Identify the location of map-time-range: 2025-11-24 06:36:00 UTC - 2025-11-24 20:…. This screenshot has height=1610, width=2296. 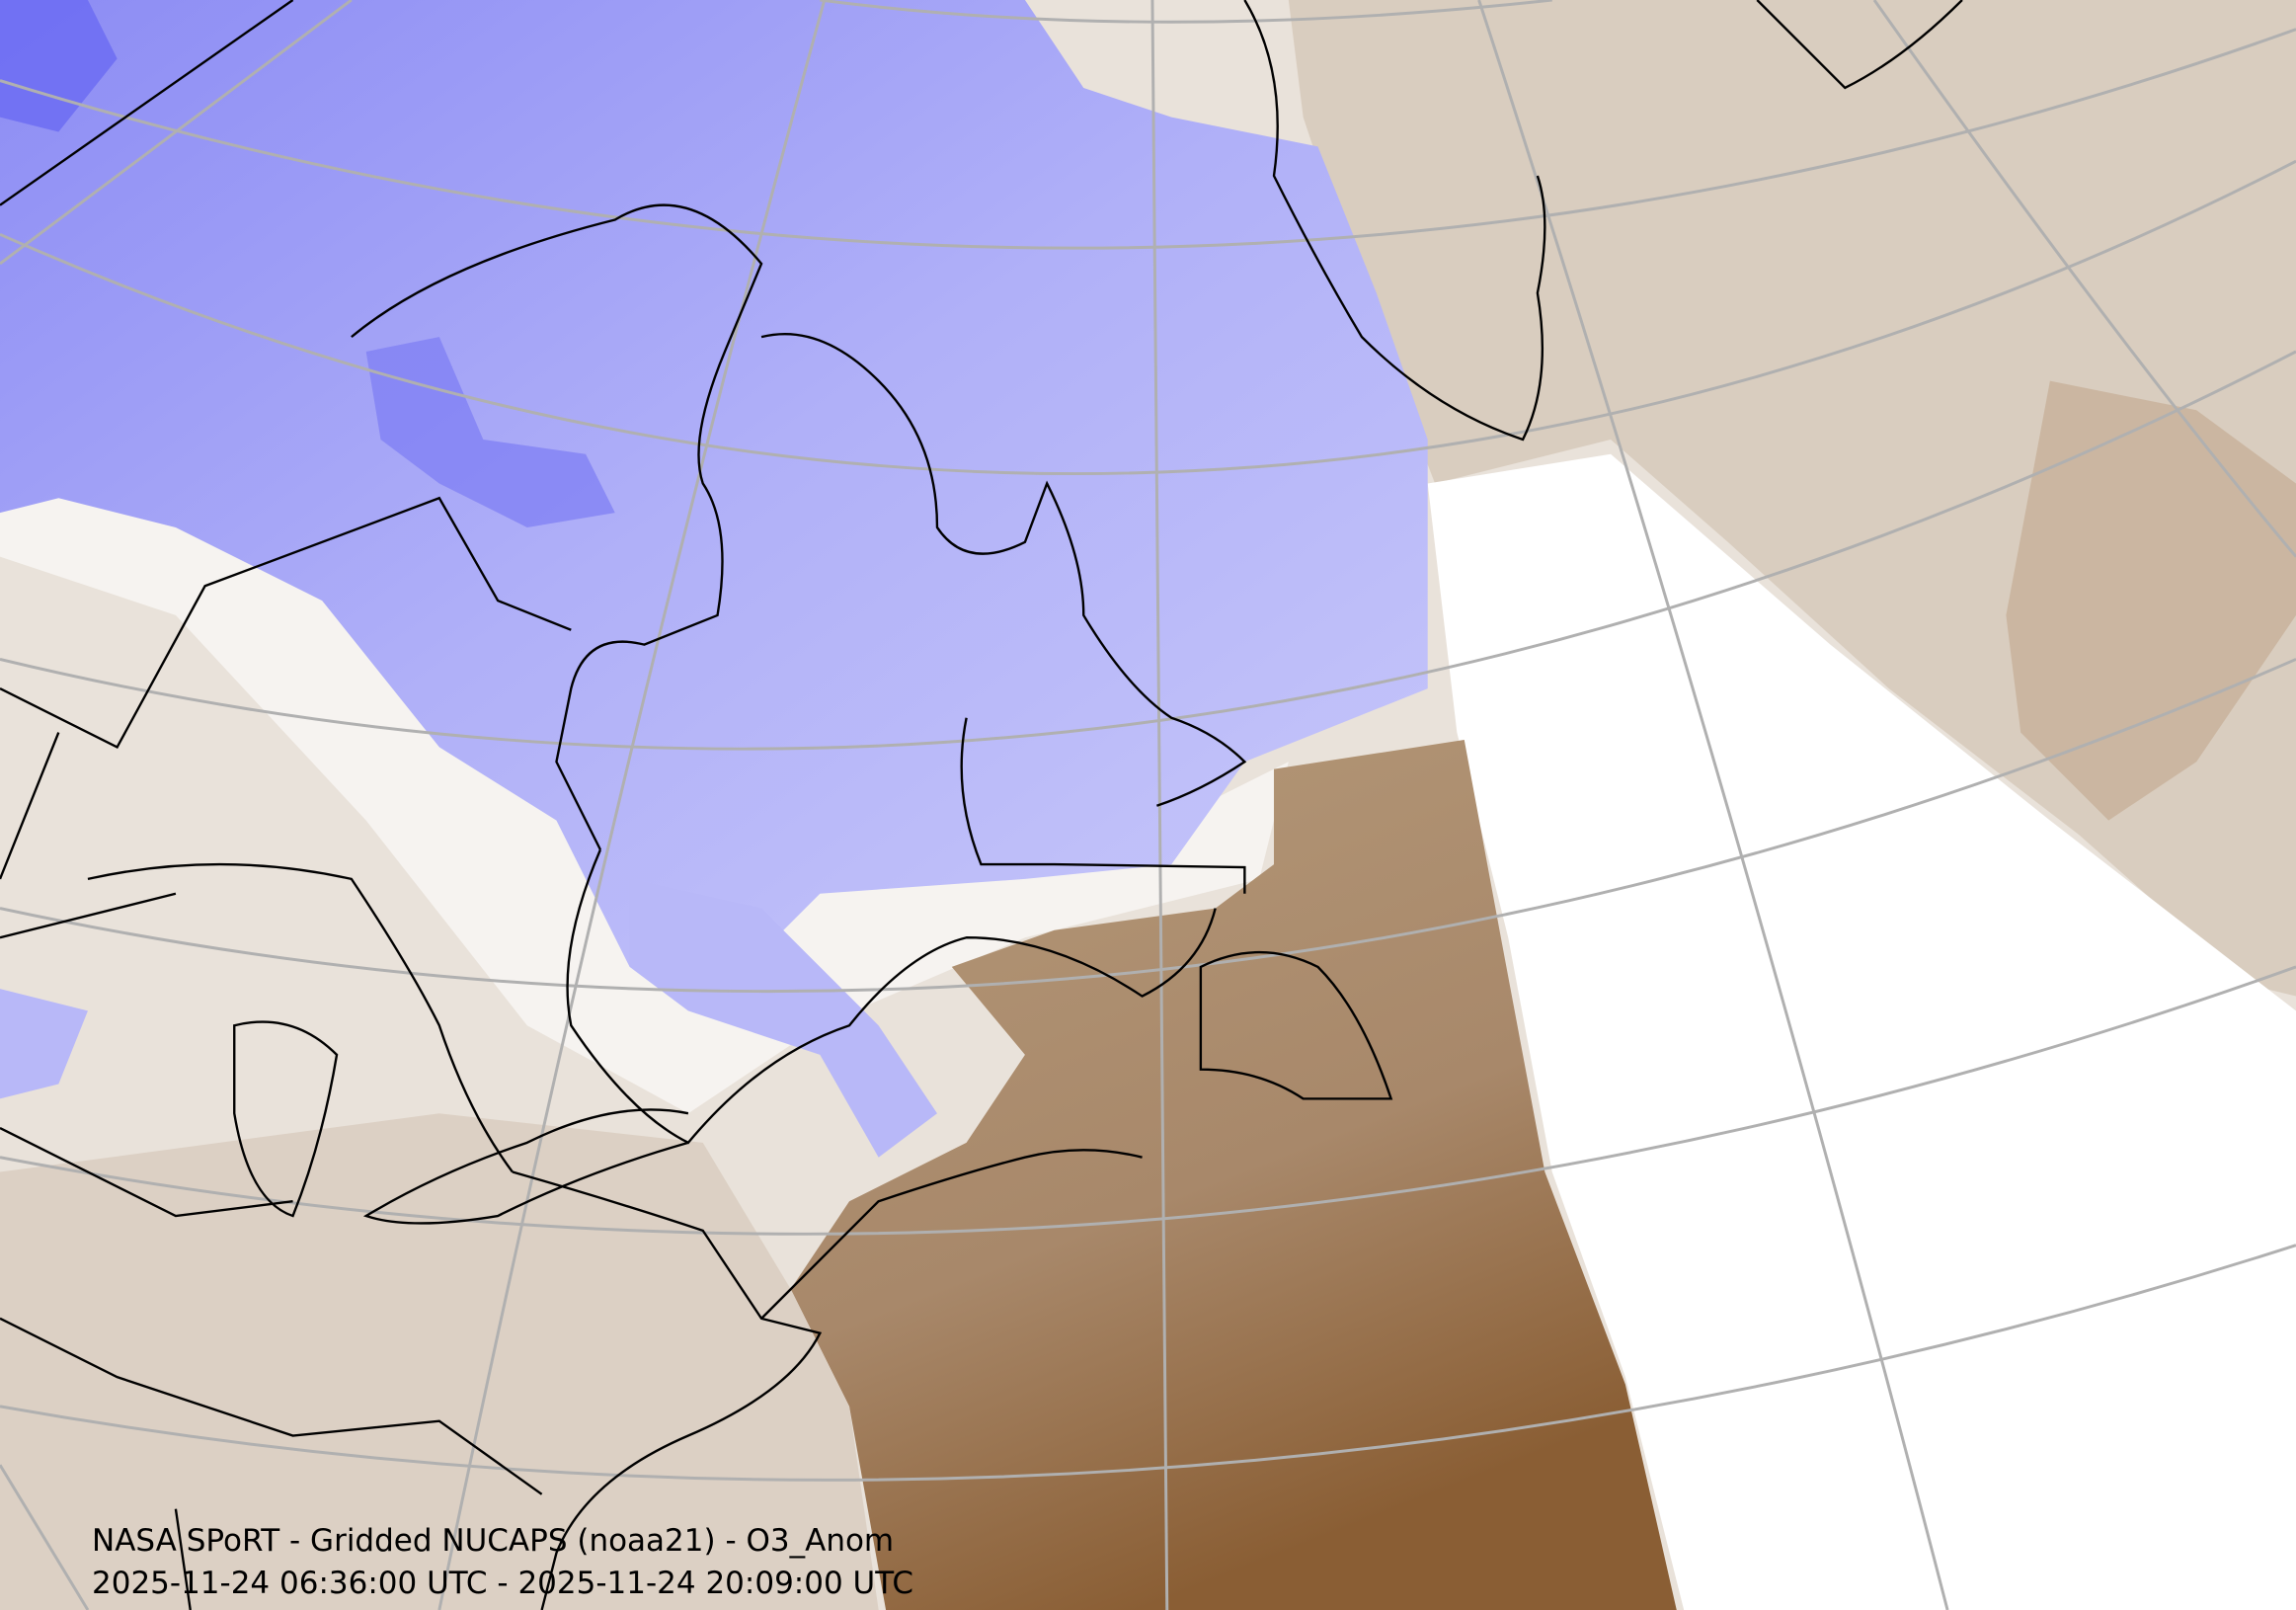
(503, 1583).